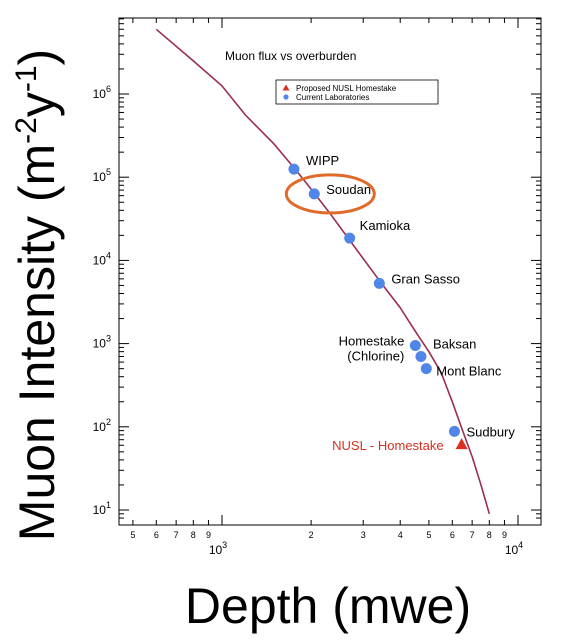 This screenshot has width=562, height=641. Describe the element at coordinates (332, 97) in the screenshot. I see `legend-label: Current Laboratories` at that location.